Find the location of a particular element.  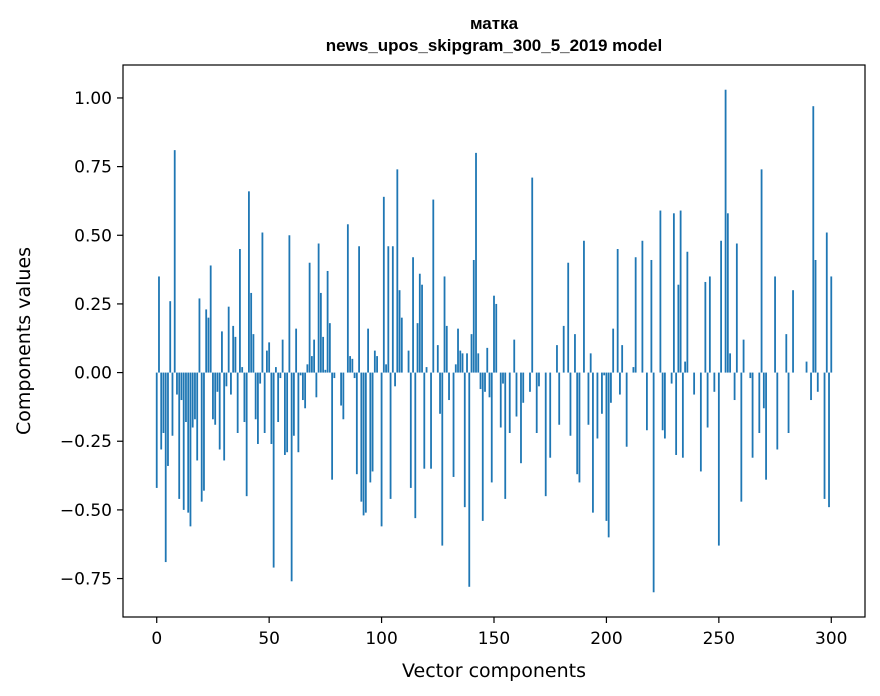

x-tick-label-5: 250 is located at coordinates (719, 639).